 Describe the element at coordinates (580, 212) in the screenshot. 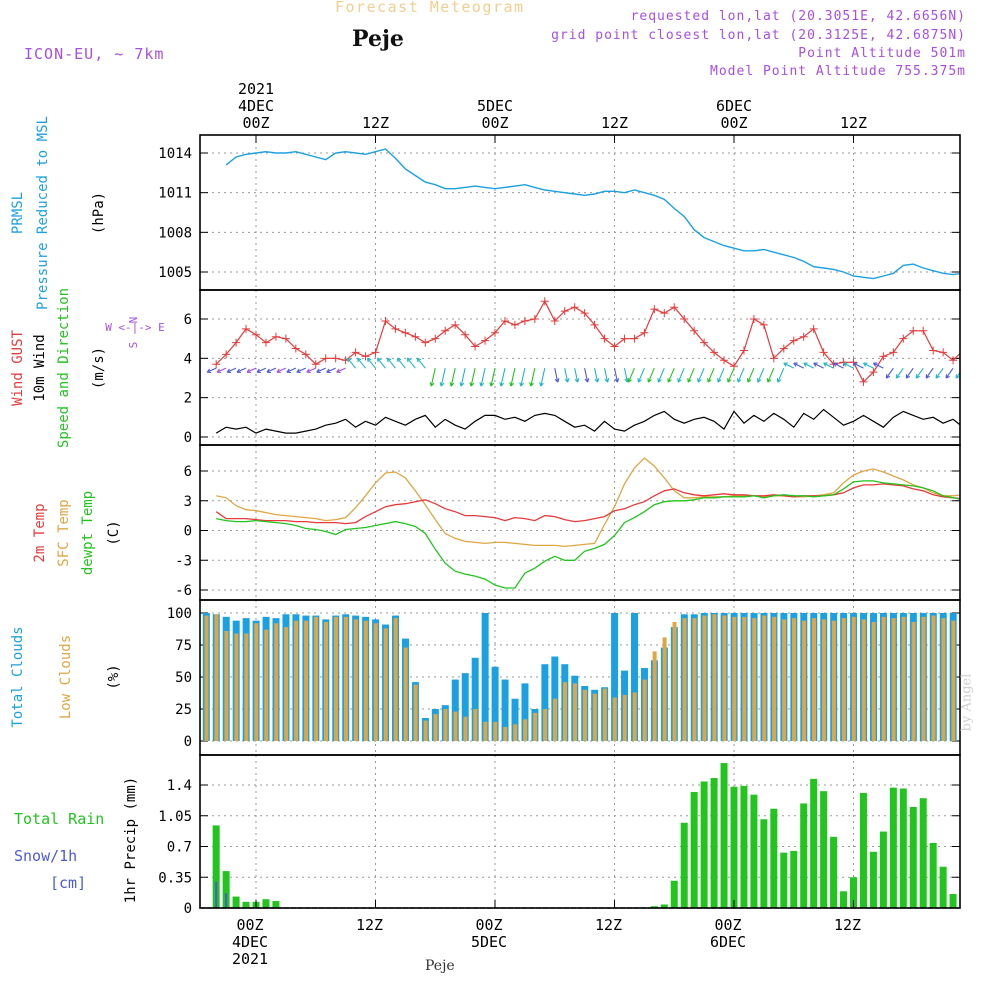

I see `panel-frame` at that location.